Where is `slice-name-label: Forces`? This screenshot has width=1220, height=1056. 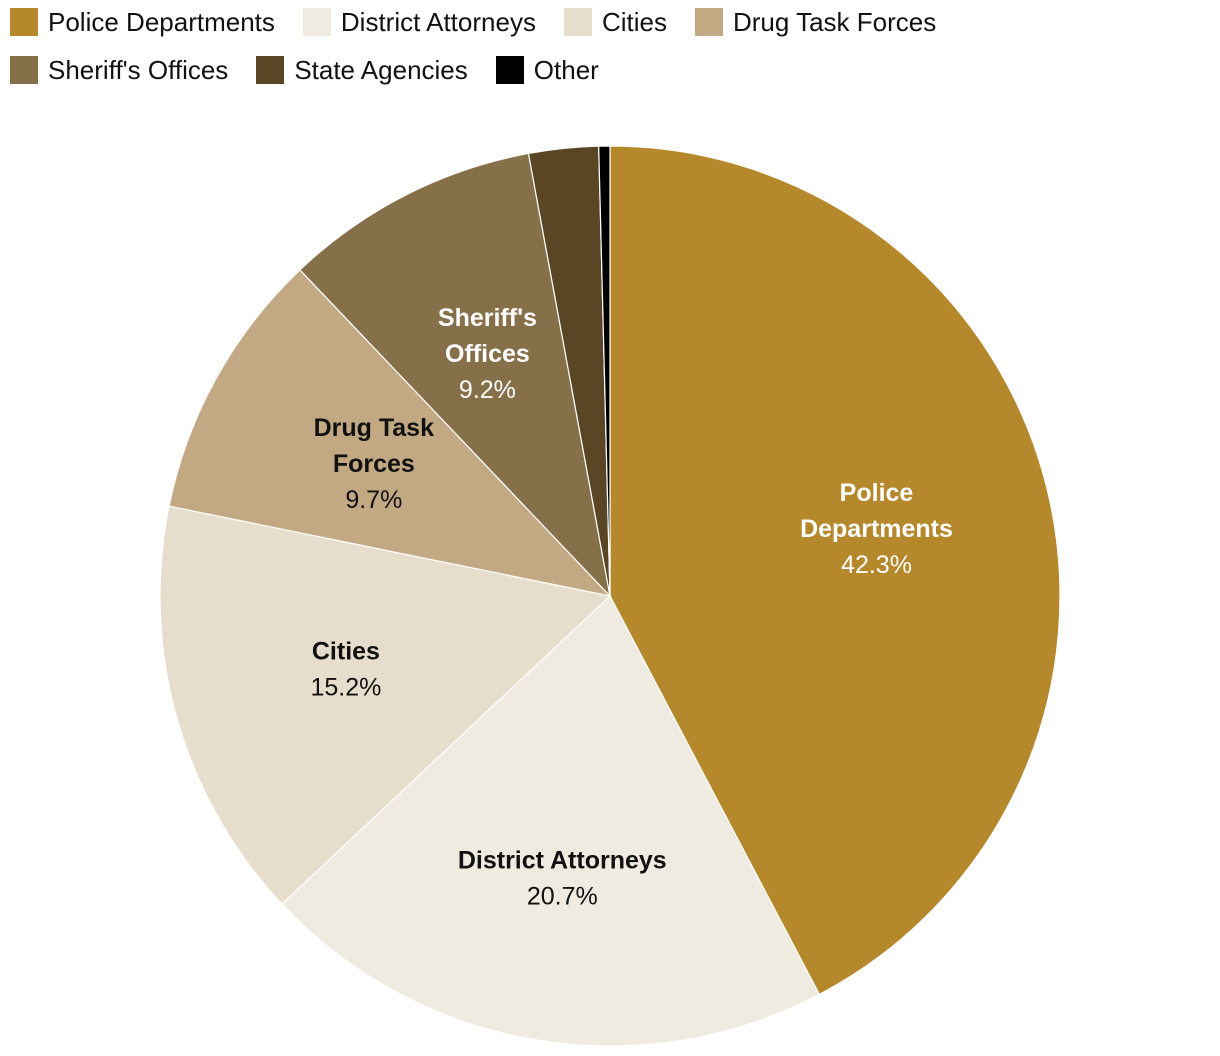
slice-name-label: Forces is located at coordinates (374, 464).